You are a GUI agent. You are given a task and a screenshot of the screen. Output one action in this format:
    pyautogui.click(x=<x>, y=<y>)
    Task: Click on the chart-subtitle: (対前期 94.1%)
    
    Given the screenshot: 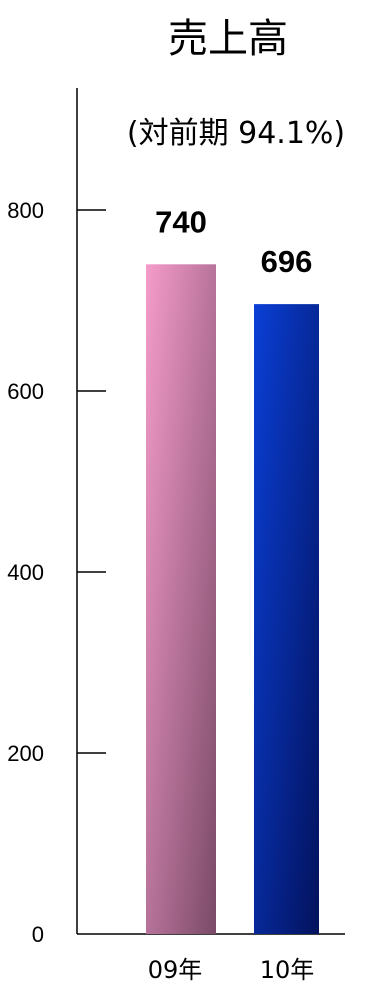 What is the action you would take?
    pyautogui.click(x=236, y=133)
    